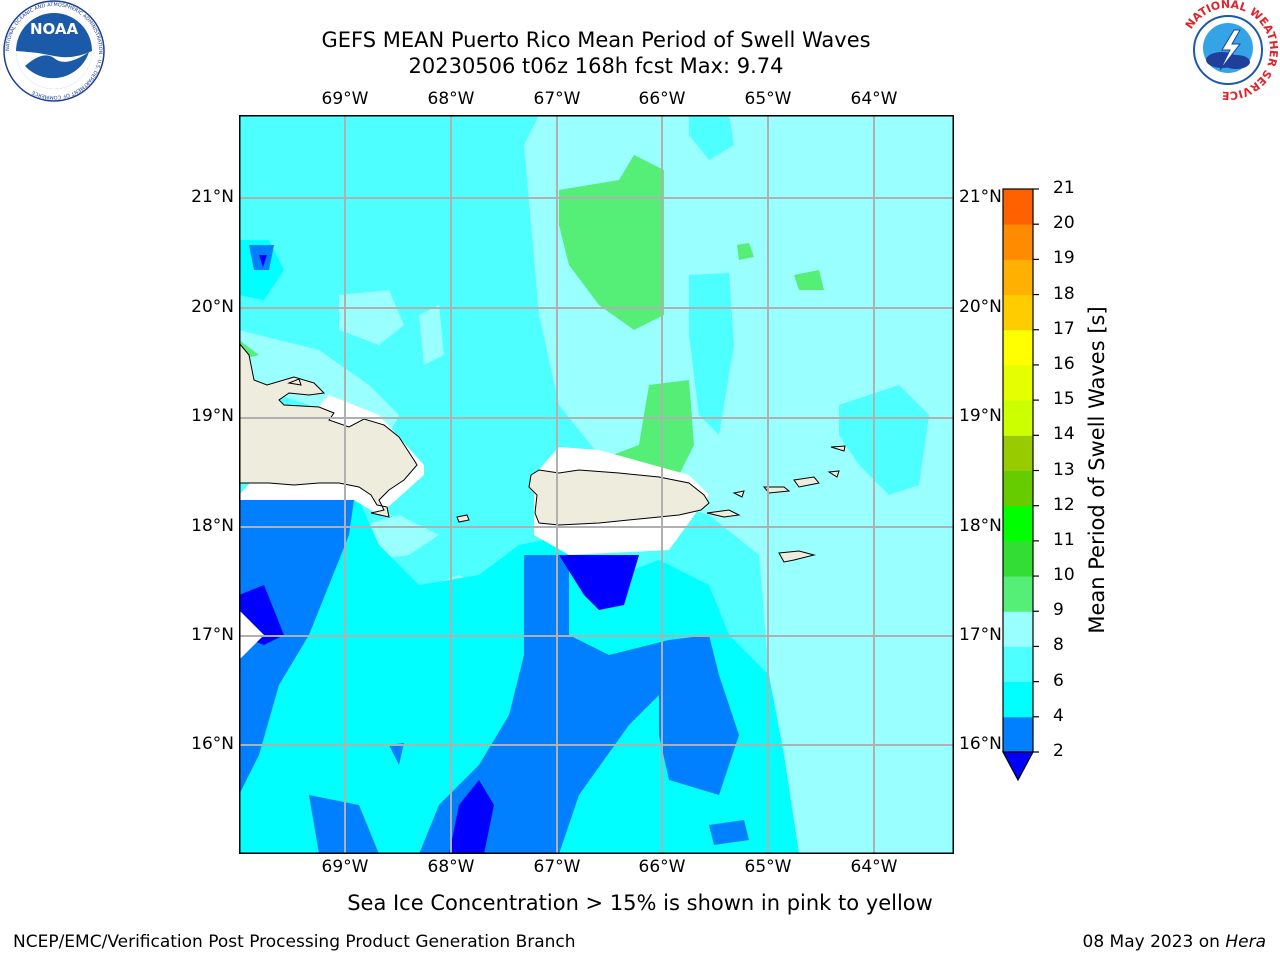 This screenshot has width=1280, height=960. What do you see at coordinates (1245, 942) in the screenshot?
I see `footer-host: Hera` at bounding box center [1245, 942].